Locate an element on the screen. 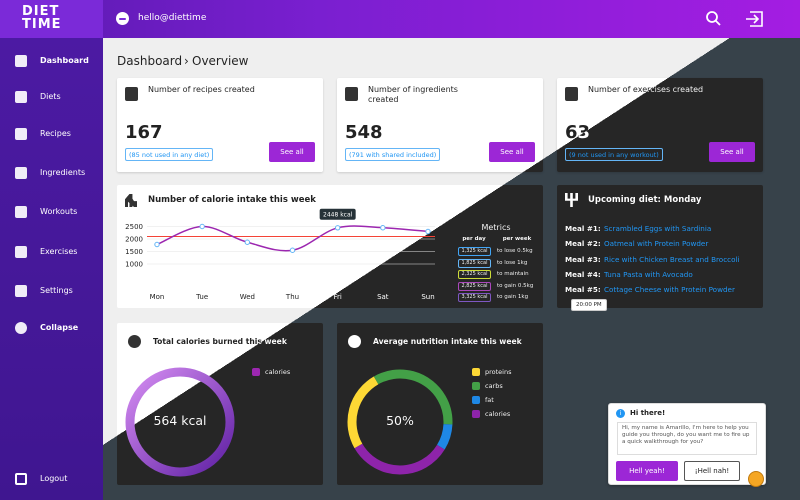  metric-pill: 1,325 kcal is located at coordinates (474, 251).